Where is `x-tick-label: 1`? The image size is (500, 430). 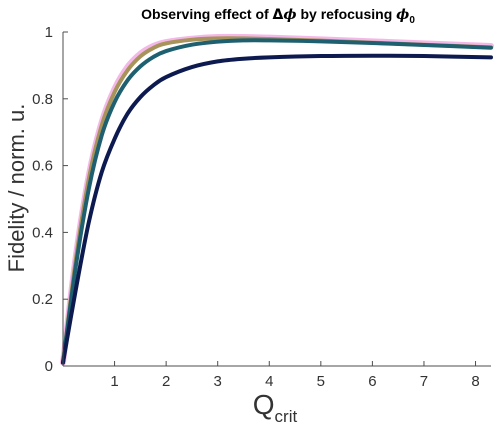
x-tick-label: 1 is located at coordinates (114, 381).